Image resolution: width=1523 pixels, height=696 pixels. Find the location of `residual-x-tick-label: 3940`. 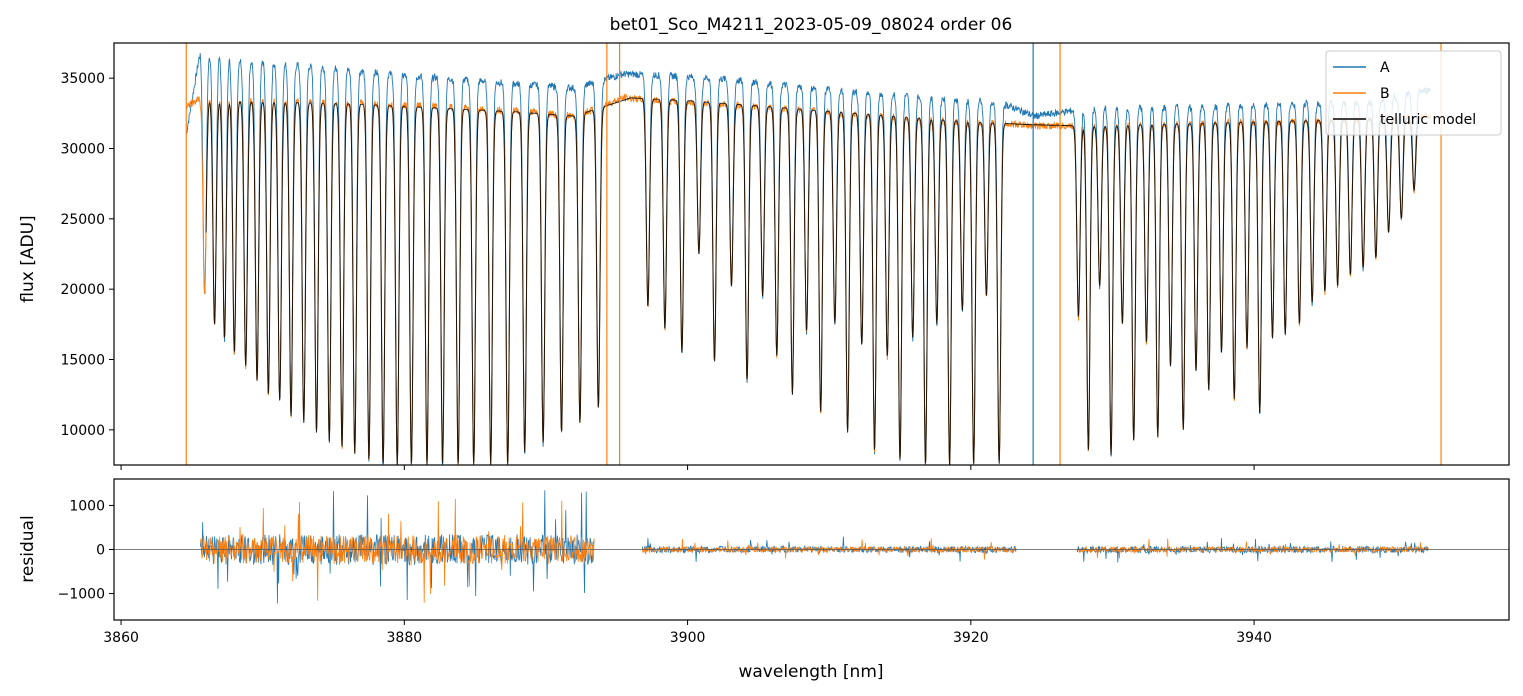

residual-x-tick-label: 3940 is located at coordinates (1254, 638).